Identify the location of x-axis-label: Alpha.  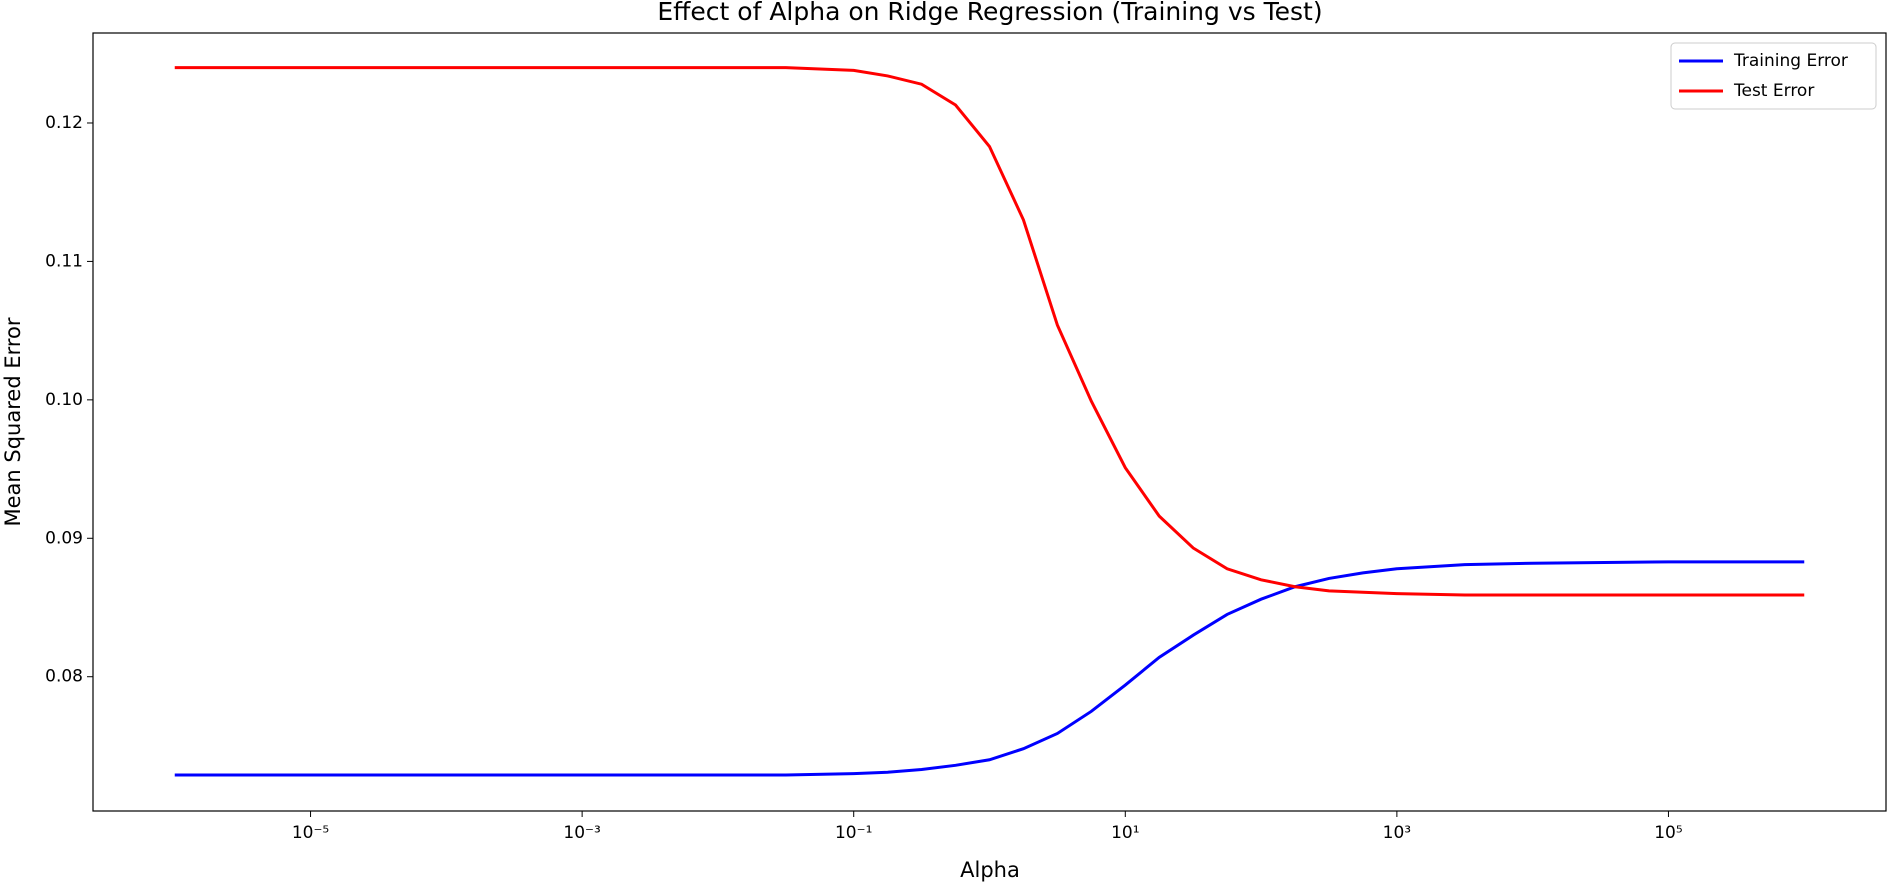
(990, 870).